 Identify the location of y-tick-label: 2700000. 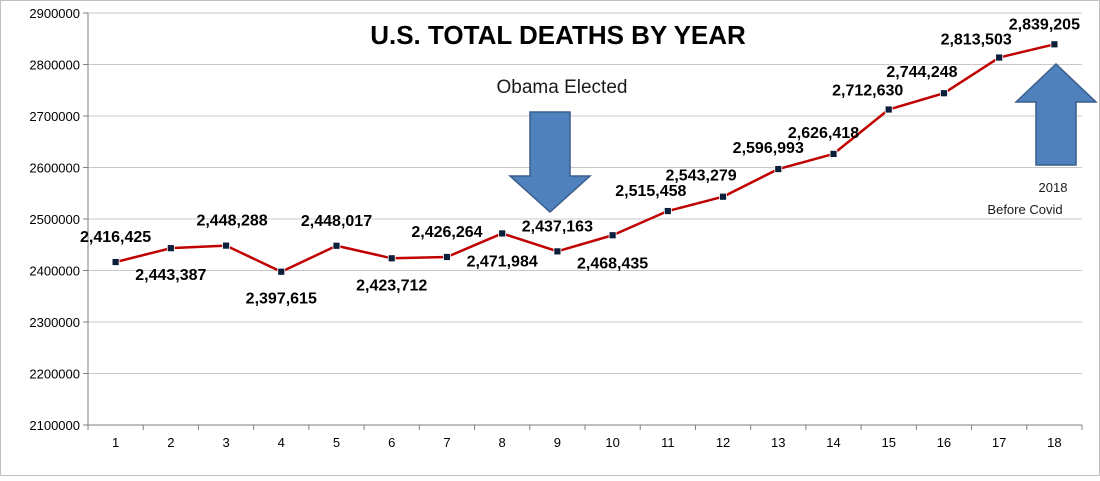
(54, 116).